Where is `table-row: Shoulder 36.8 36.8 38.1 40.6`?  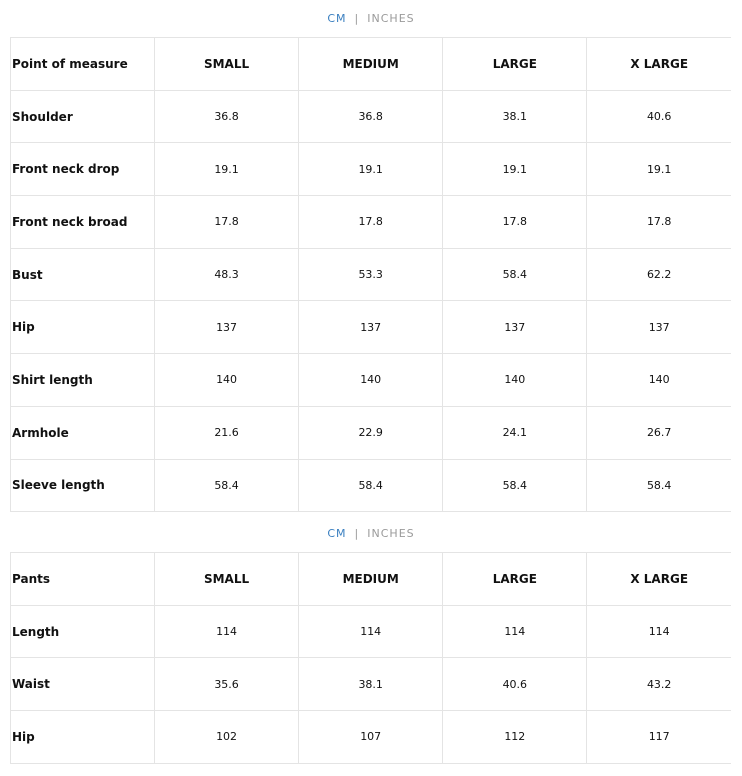
table-row: Shoulder 36.8 36.8 38.1 40.6 is located at coordinates (370, 116).